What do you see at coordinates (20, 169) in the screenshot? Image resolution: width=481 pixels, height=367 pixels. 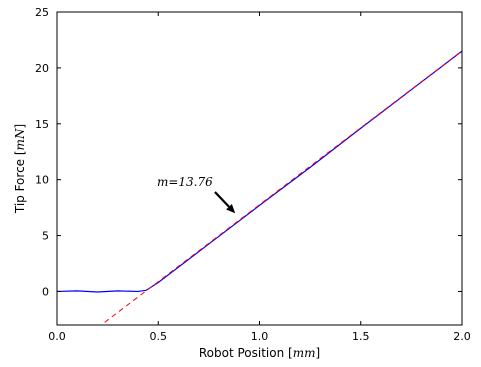 I see `y-axis-label: Tip Force [mN]` at bounding box center [20, 169].